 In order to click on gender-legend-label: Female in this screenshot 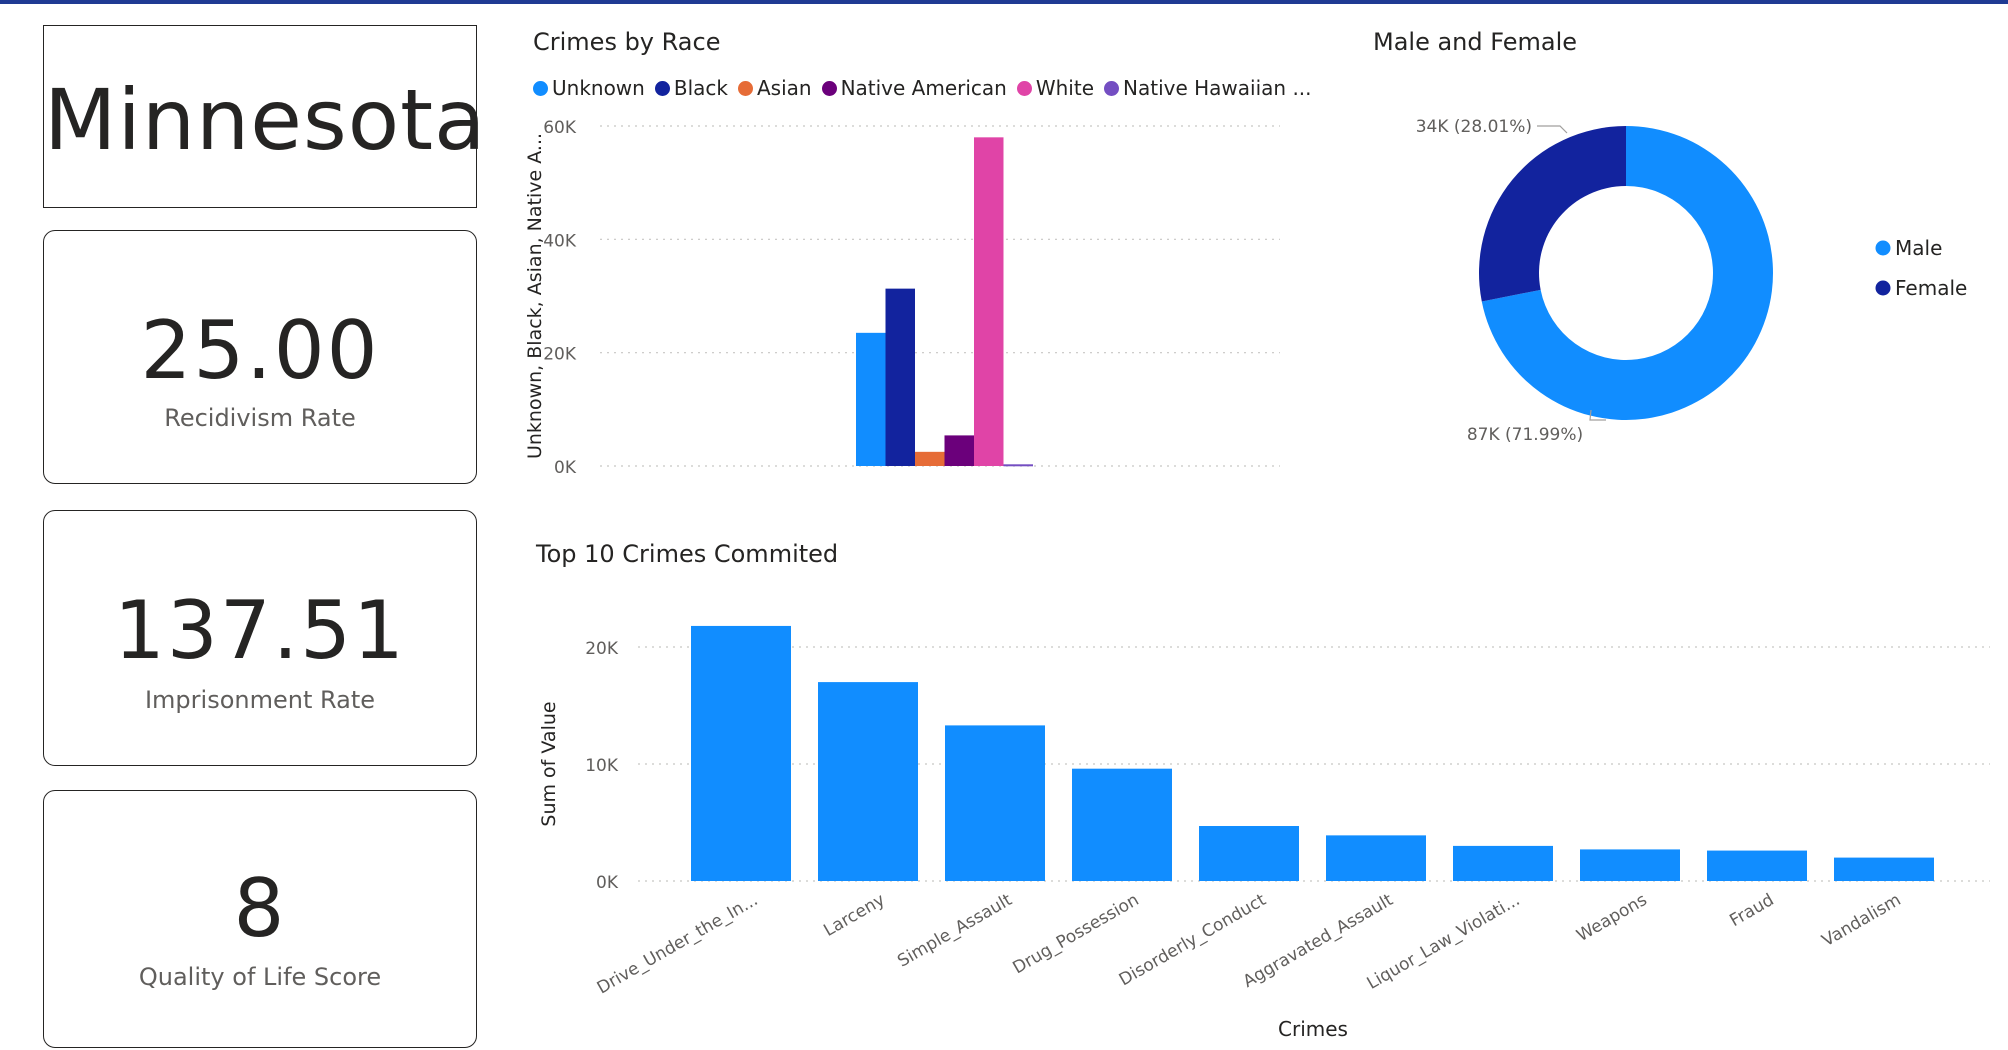, I will do `click(1931, 288)`.